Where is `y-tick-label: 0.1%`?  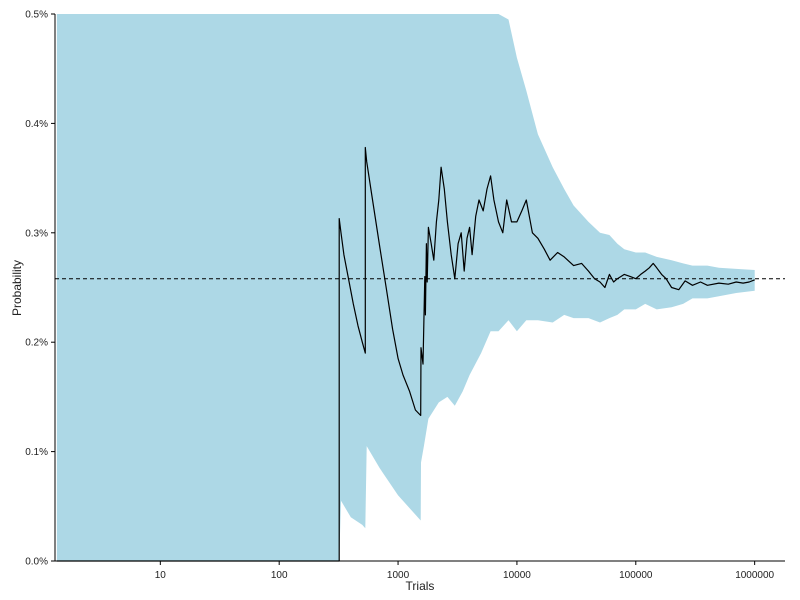 y-tick-label: 0.1% is located at coordinates (36, 452).